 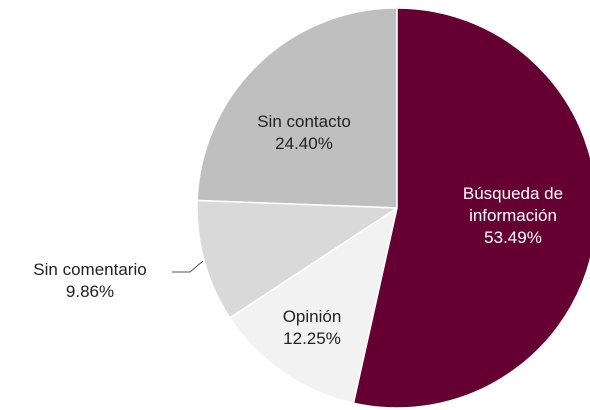 I want to click on value-label: 24.40%, so click(x=304, y=143).